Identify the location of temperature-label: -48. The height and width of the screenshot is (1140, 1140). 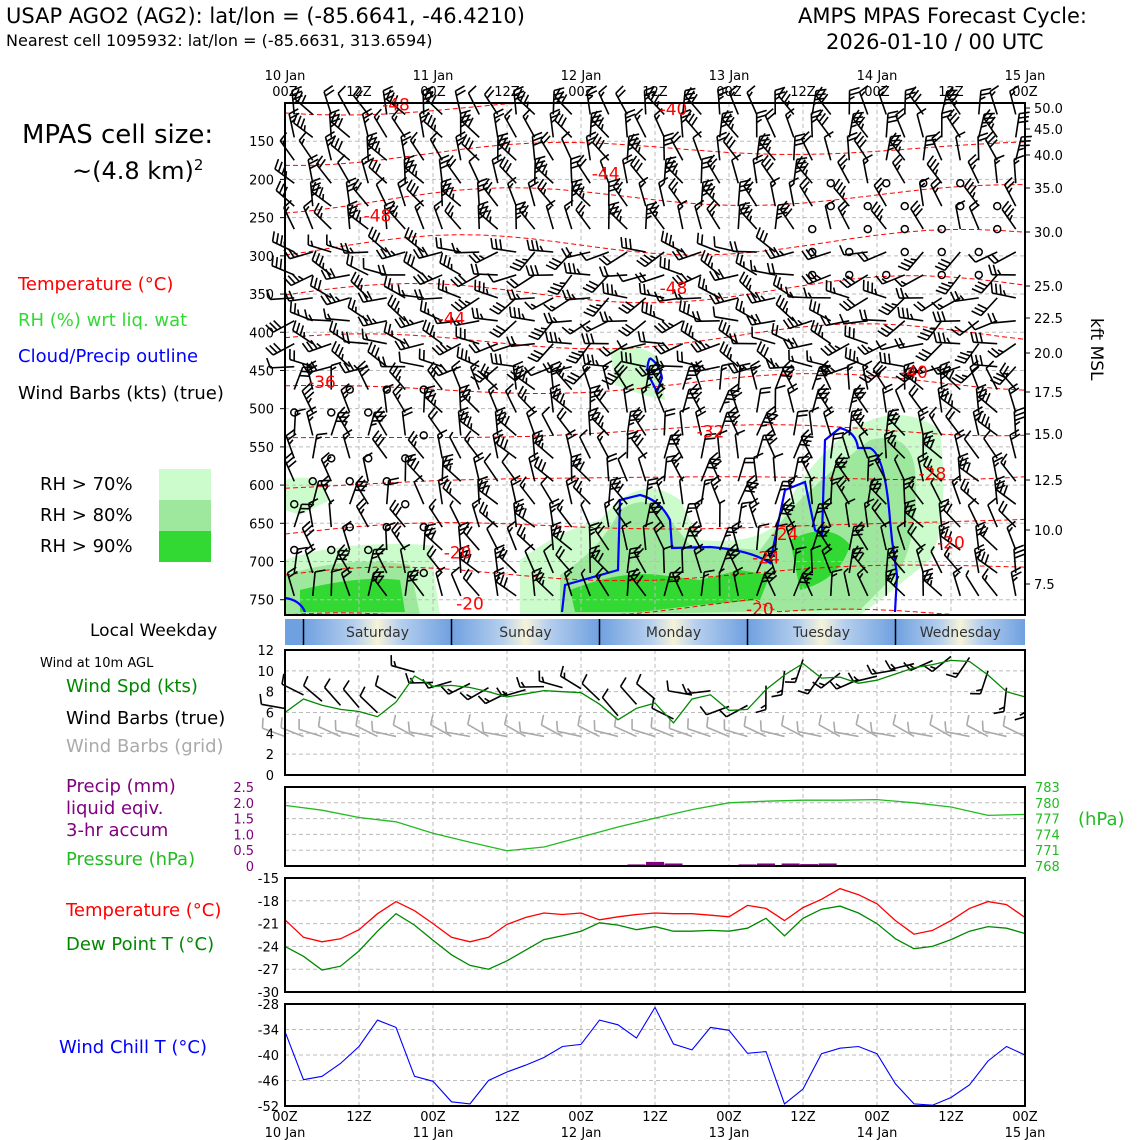
(674, 289).